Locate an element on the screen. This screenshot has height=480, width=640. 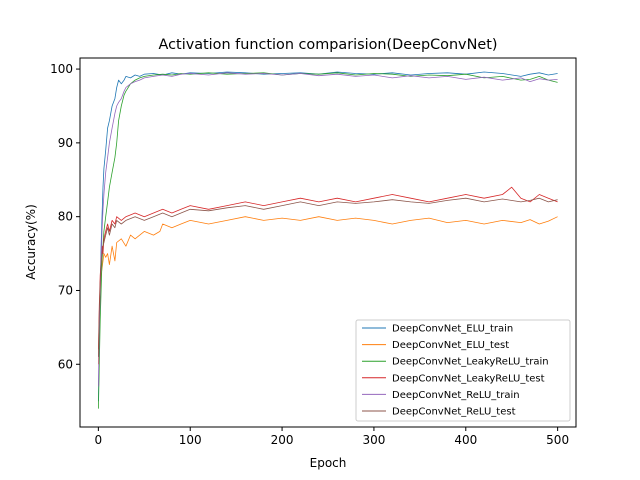
y-tick-label: 60 is located at coordinates (65, 364).